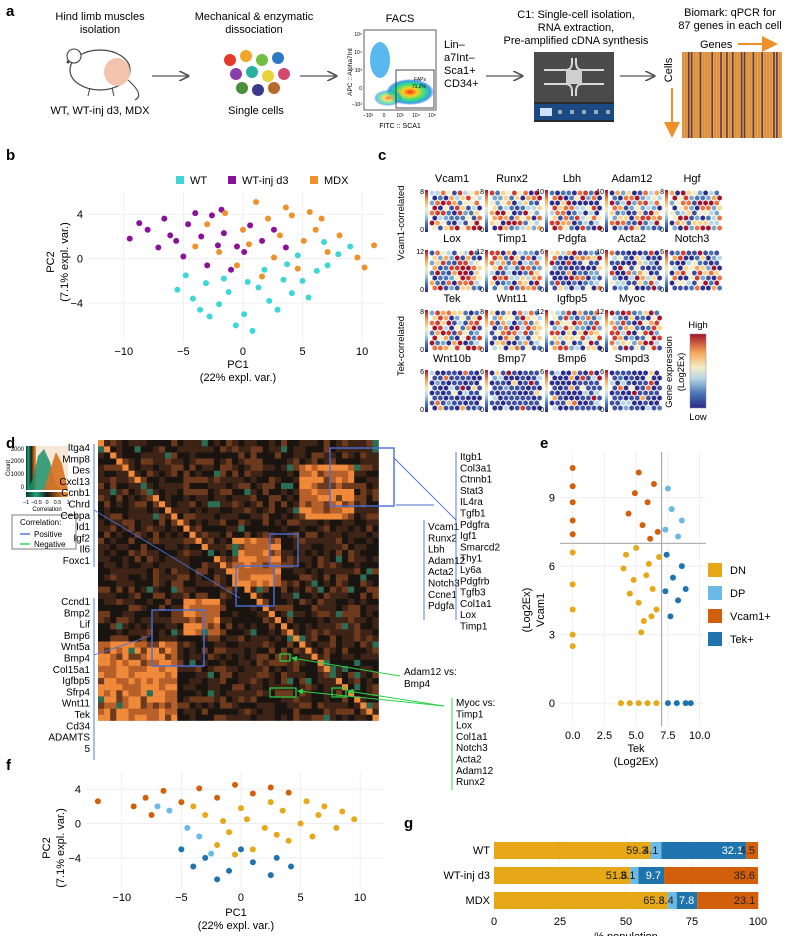 The image size is (788, 936). Describe the element at coordinates (157, 806) in the screenshot. I see `data-point-dp` at that location.